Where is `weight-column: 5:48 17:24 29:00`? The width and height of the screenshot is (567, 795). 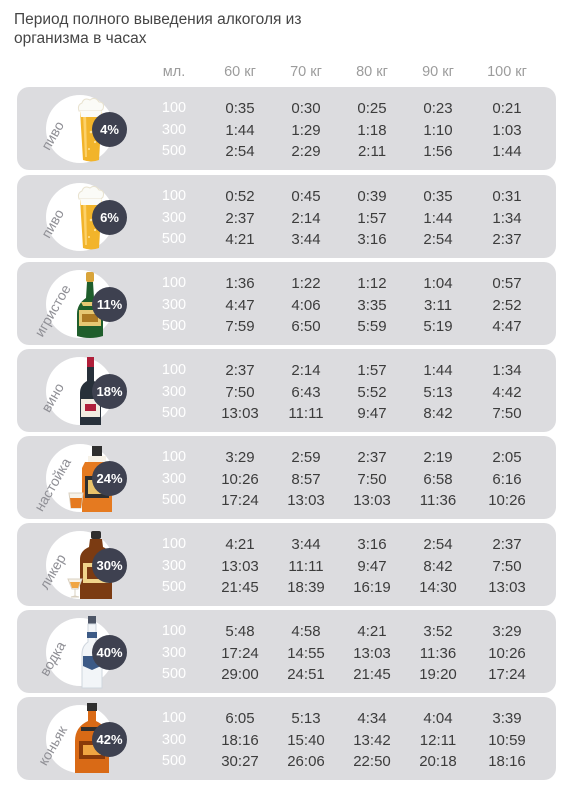
weight-column: 5:48 17:24 29:00 is located at coordinates (240, 653).